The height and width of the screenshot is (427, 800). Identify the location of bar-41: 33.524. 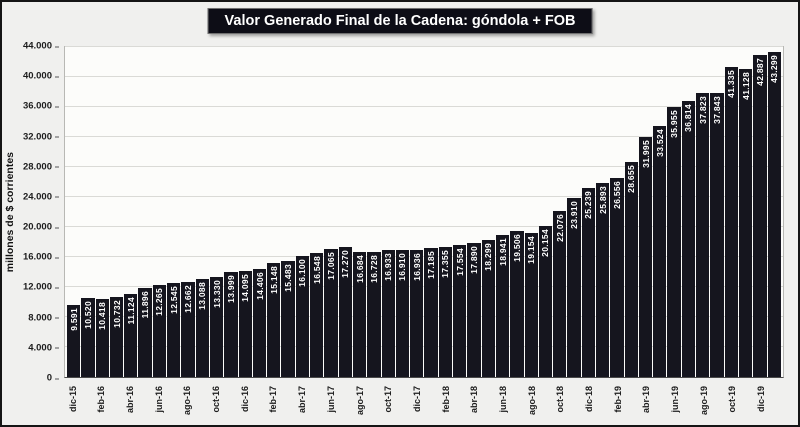
(660, 251).